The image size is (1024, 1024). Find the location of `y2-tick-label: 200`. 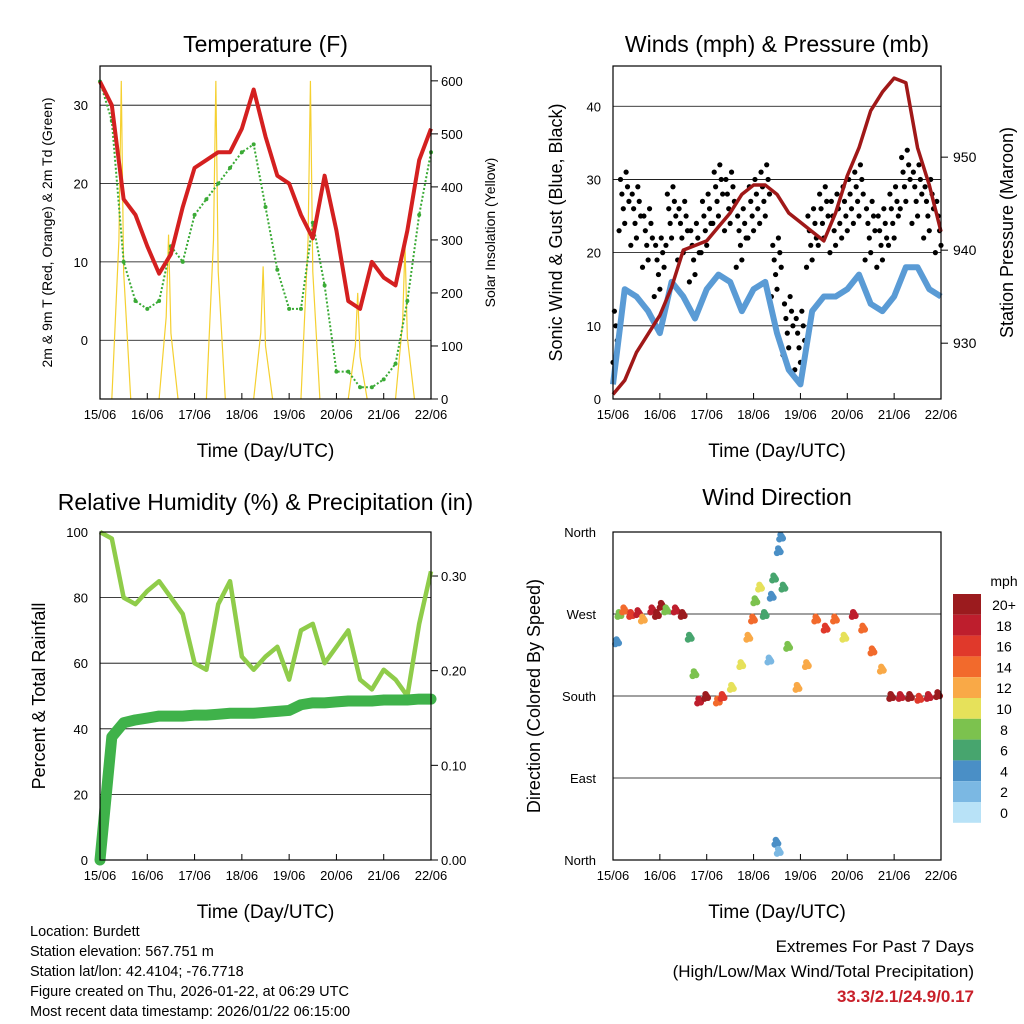

y2-tick-label: 200 is located at coordinates (452, 293).